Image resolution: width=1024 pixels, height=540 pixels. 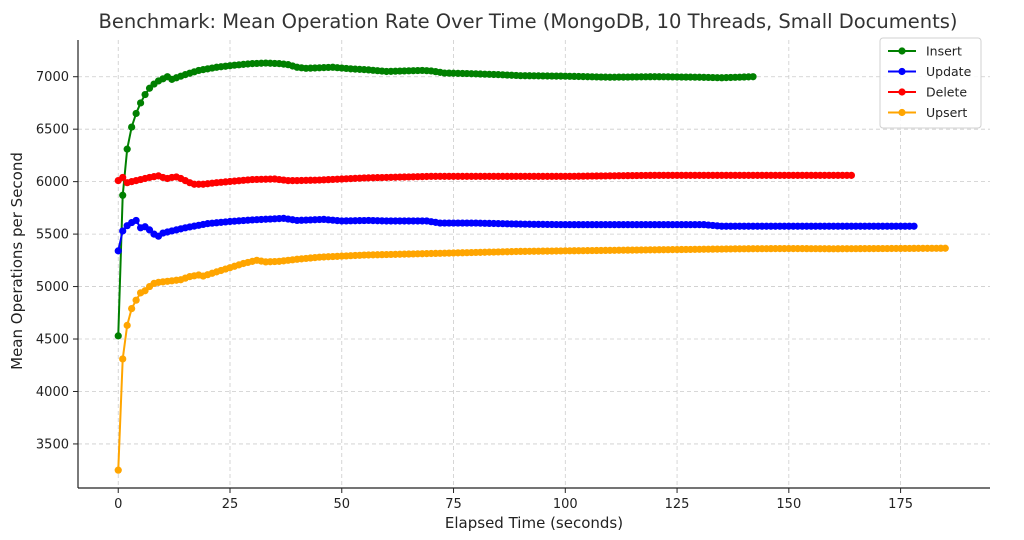 I want to click on x-tick-label: 150, so click(x=788, y=504).